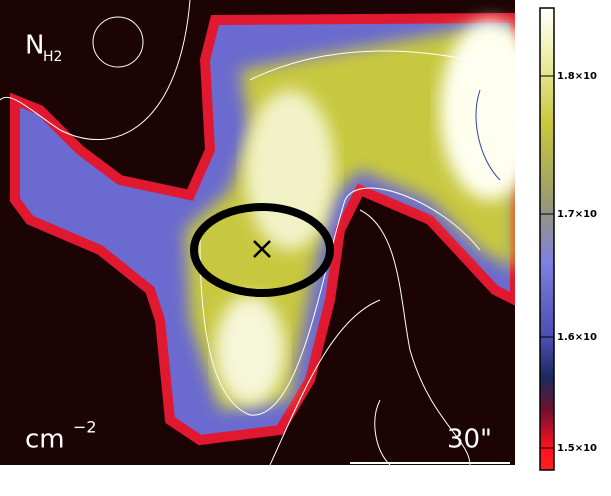  What do you see at coordinates (469, 440) in the screenshot?
I see `scale-label: 30"` at bounding box center [469, 440].